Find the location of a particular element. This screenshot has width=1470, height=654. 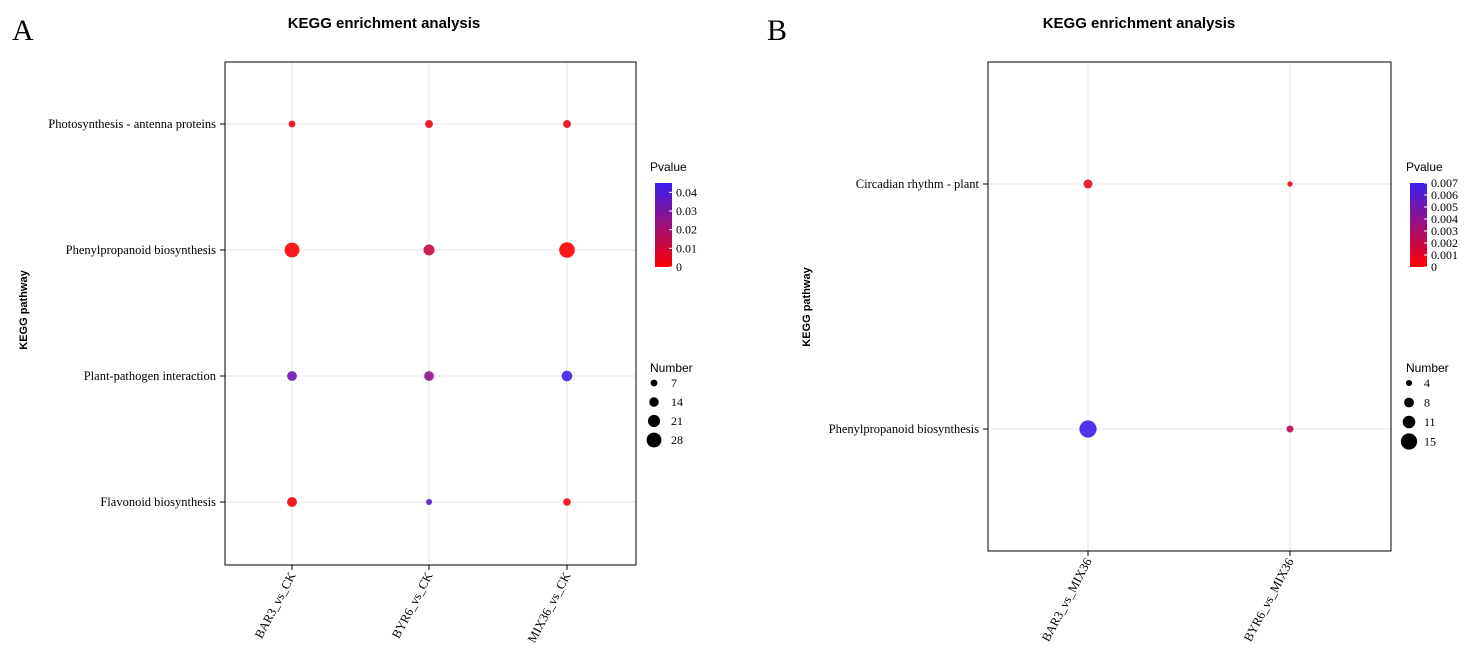

size-legend-label: 4 is located at coordinates (1427, 383).